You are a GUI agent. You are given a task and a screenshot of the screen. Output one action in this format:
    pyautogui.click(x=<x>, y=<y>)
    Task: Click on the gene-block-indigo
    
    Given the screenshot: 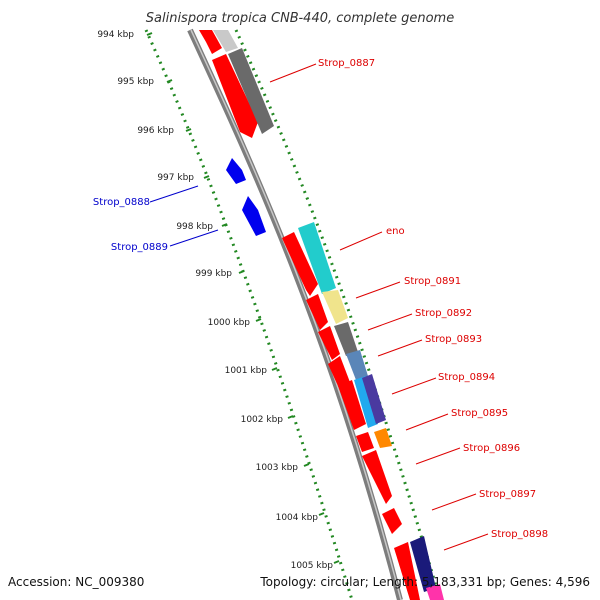 What is the action you would take?
    pyautogui.click(x=374, y=399)
    